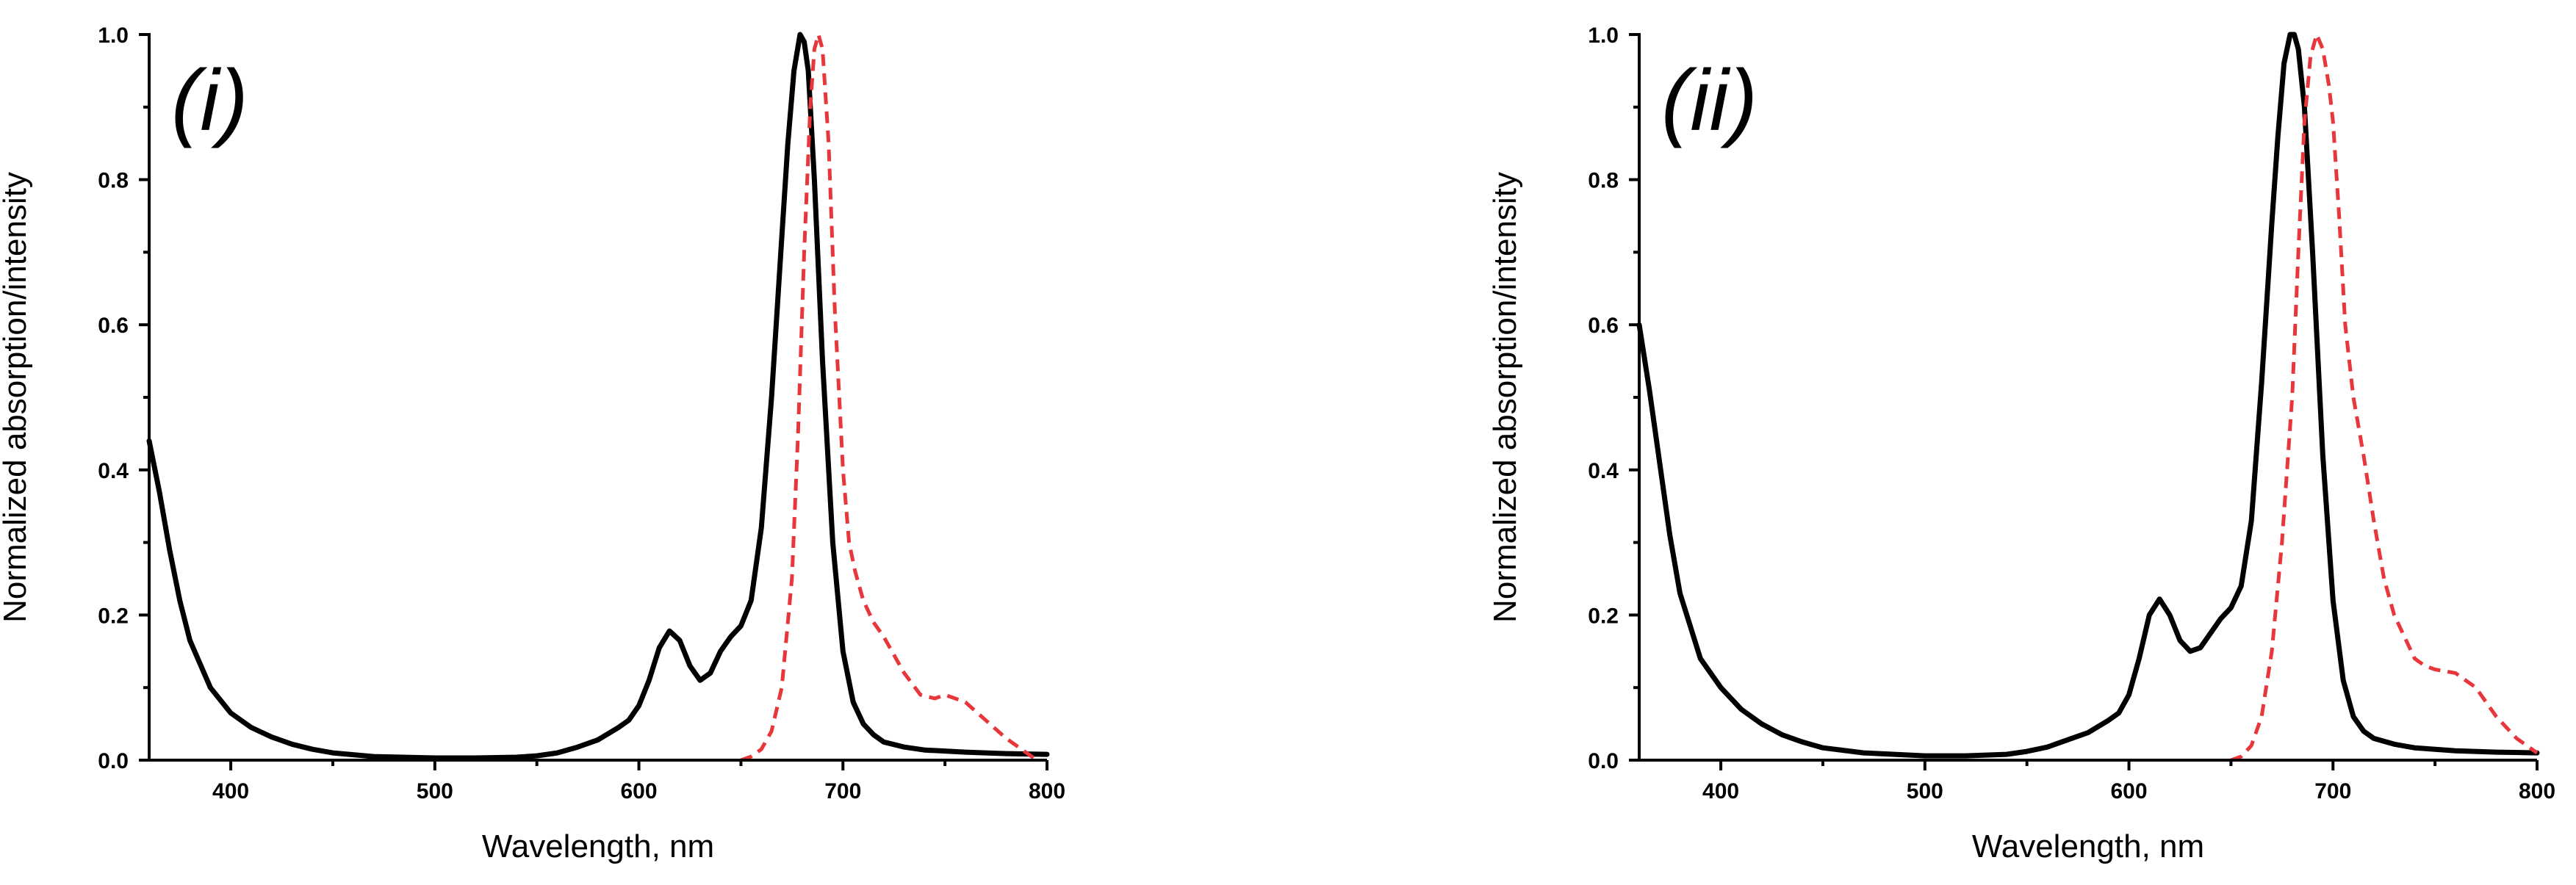 This screenshot has height=885, width=2576. What do you see at coordinates (2129, 791) in the screenshot?
I see `chart-1-x-tick-label: 600` at bounding box center [2129, 791].